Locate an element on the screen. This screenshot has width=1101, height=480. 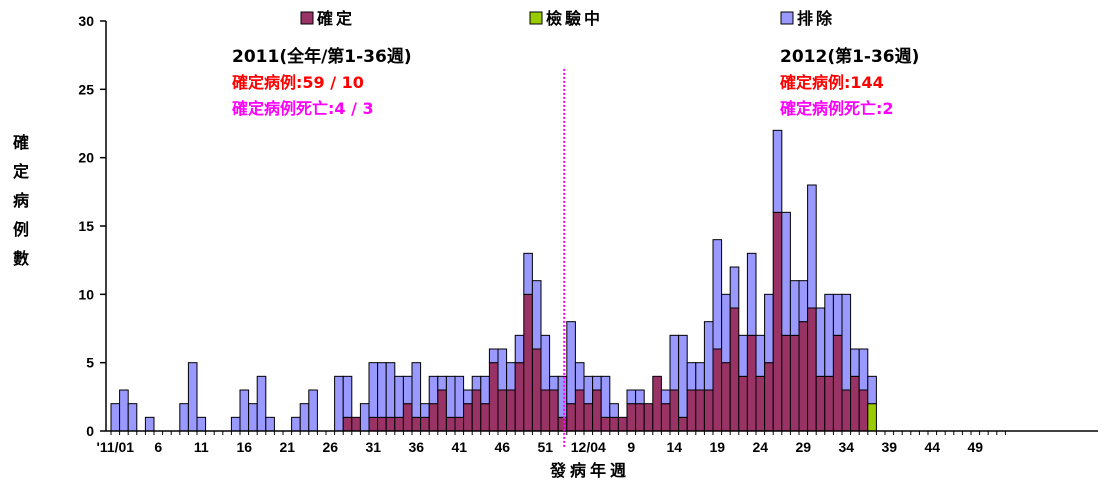
x-tick-label-12/04: 12/04 is located at coordinates (588, 447).